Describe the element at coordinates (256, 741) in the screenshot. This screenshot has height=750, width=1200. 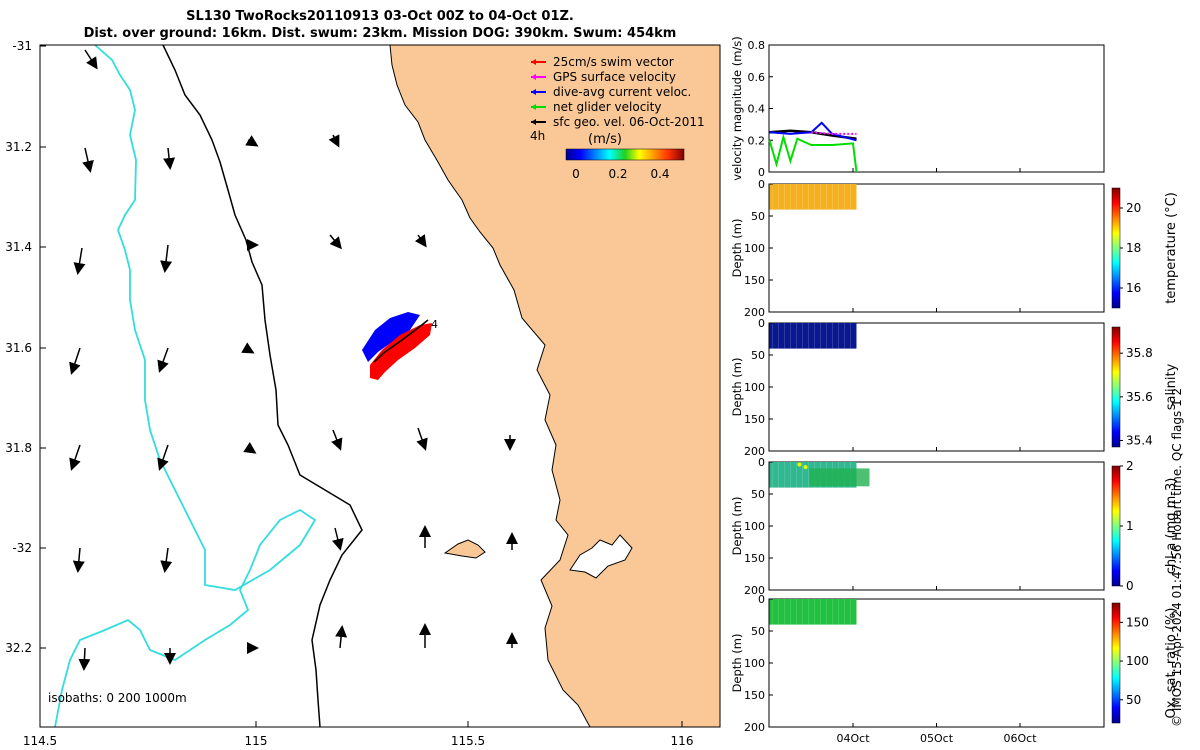
I see `map-x-tick-label: 115` at that location.